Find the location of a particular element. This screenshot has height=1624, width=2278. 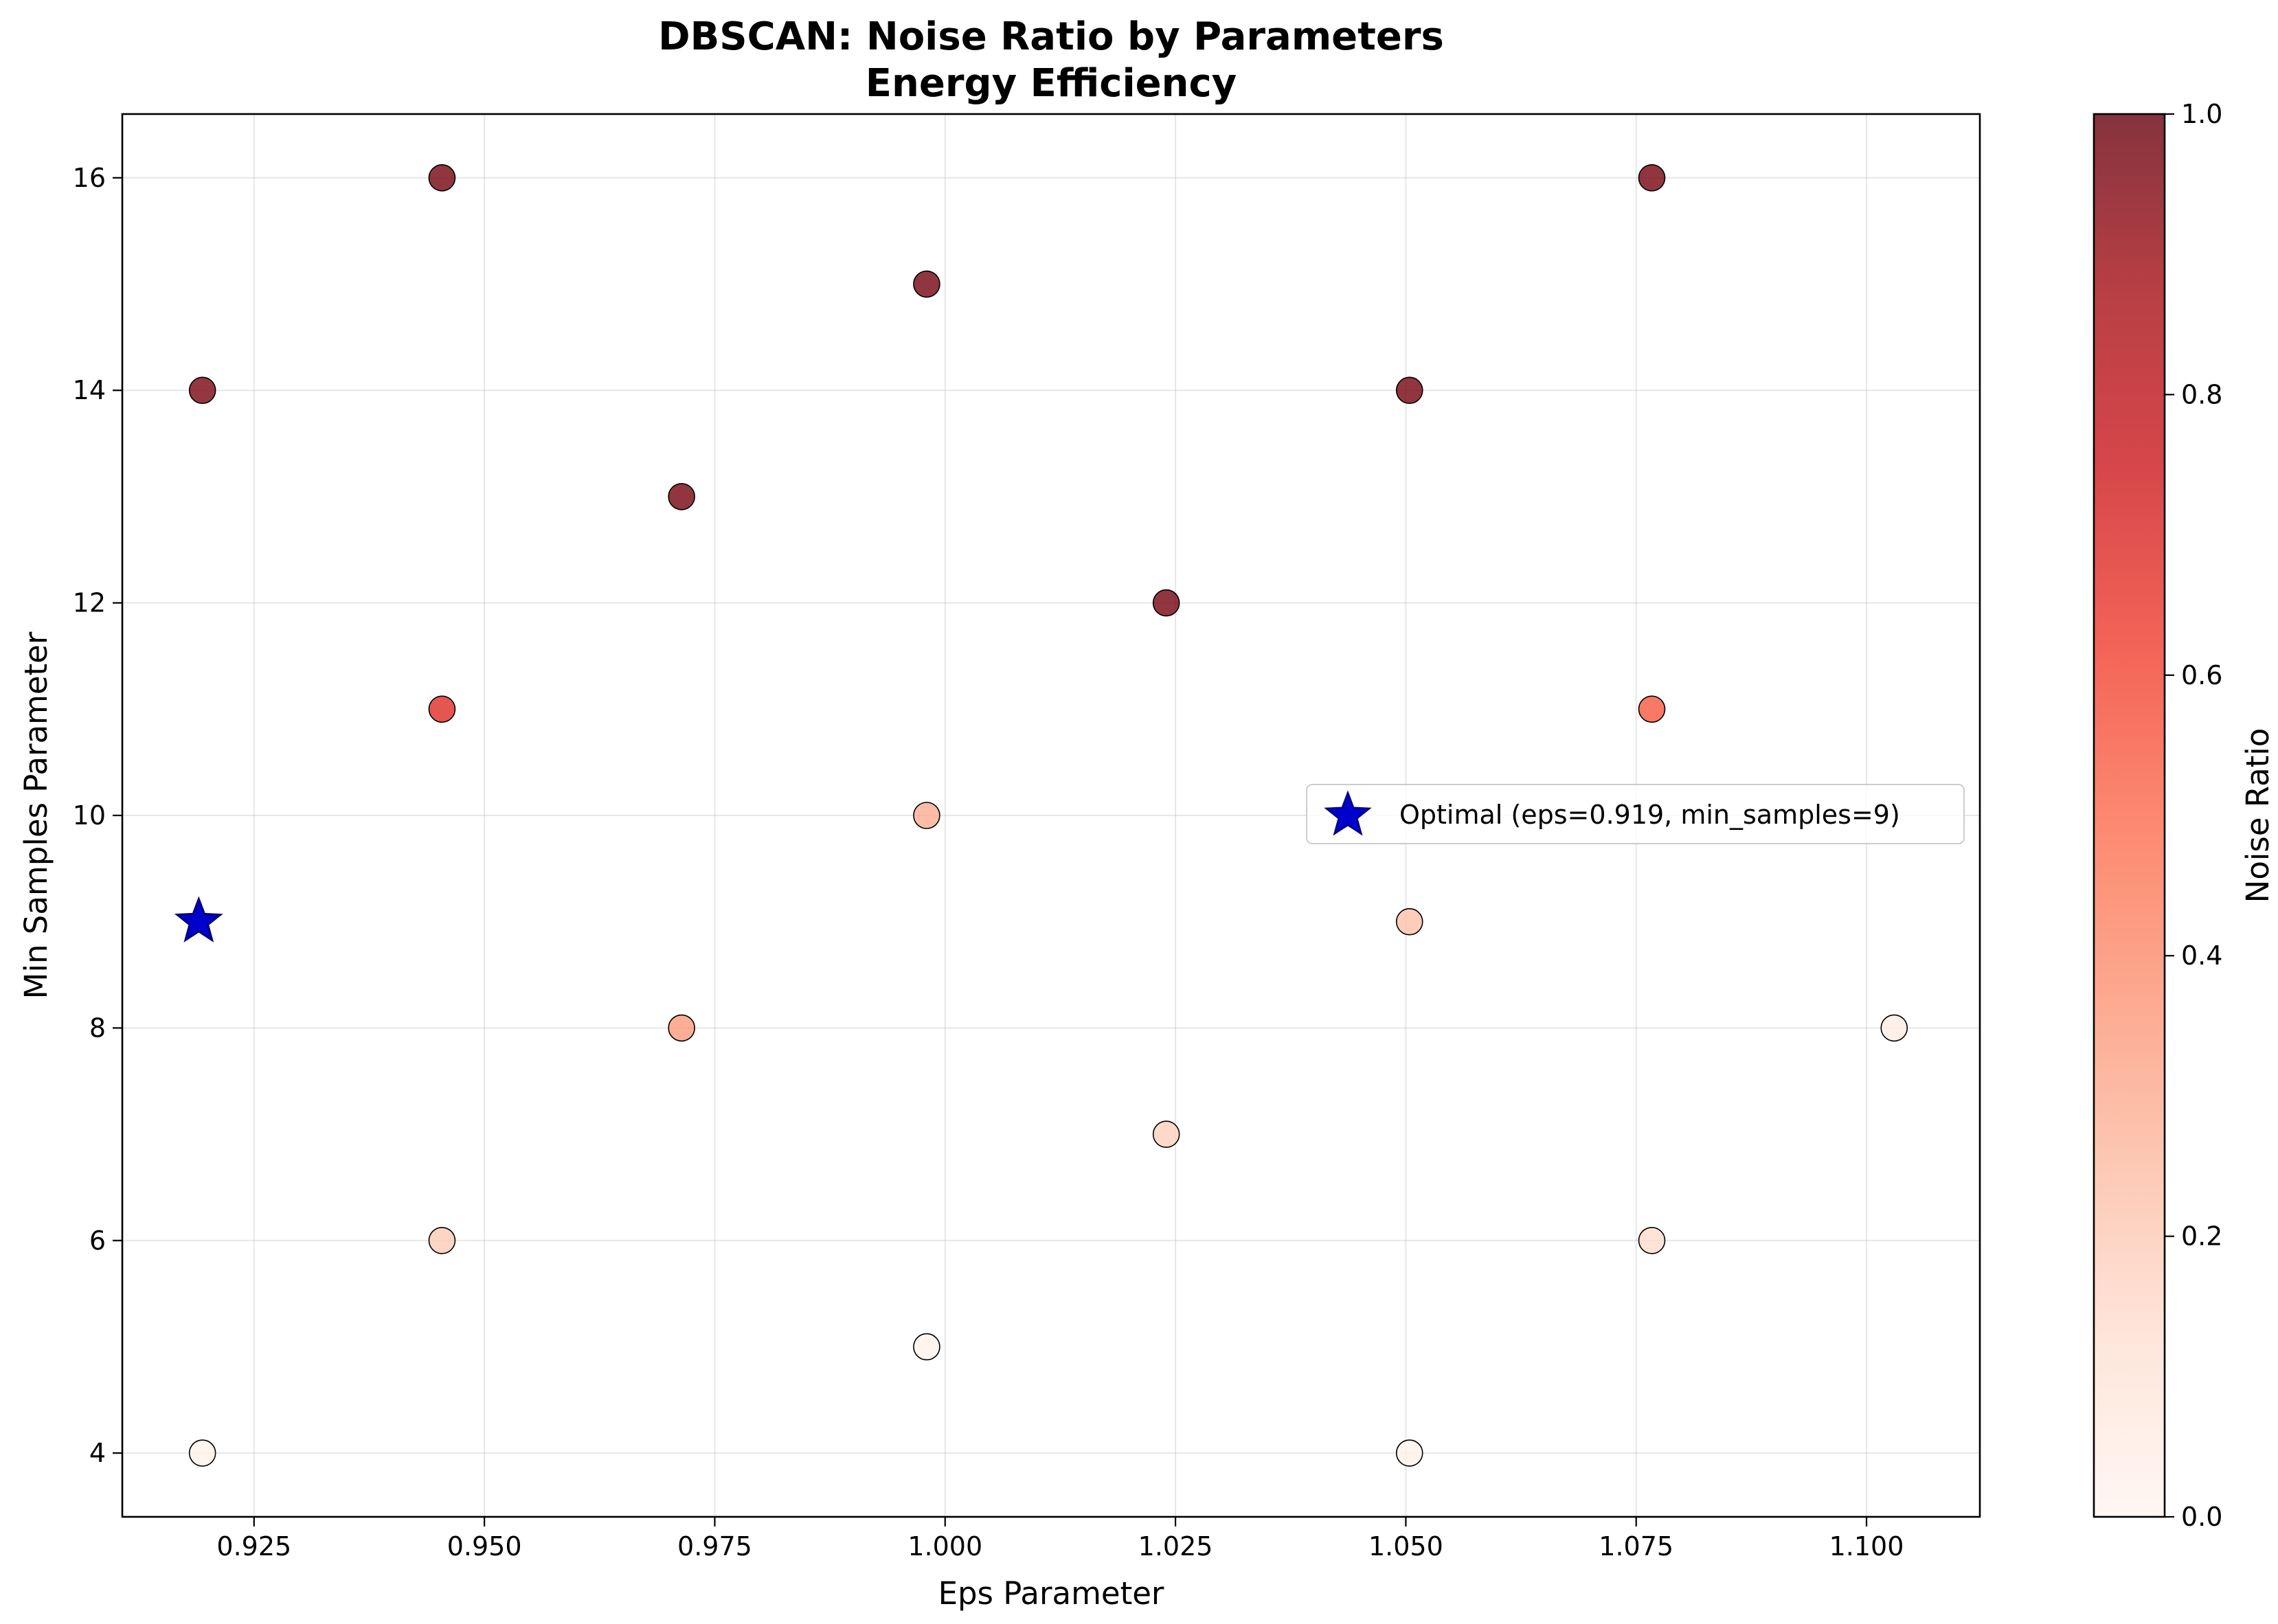

legend: Optimal (eps=0.919, min_samples=9) is located at coordinates (1636, 814).